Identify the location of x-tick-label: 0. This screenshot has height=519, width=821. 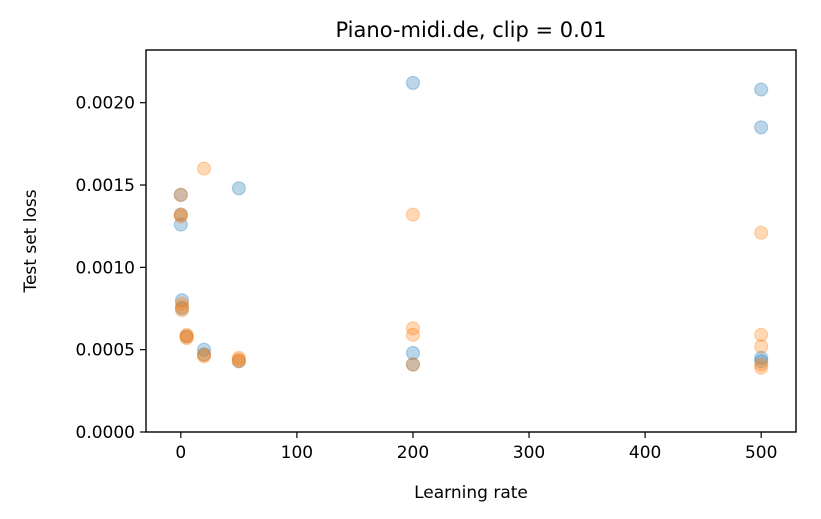
(180, 453).